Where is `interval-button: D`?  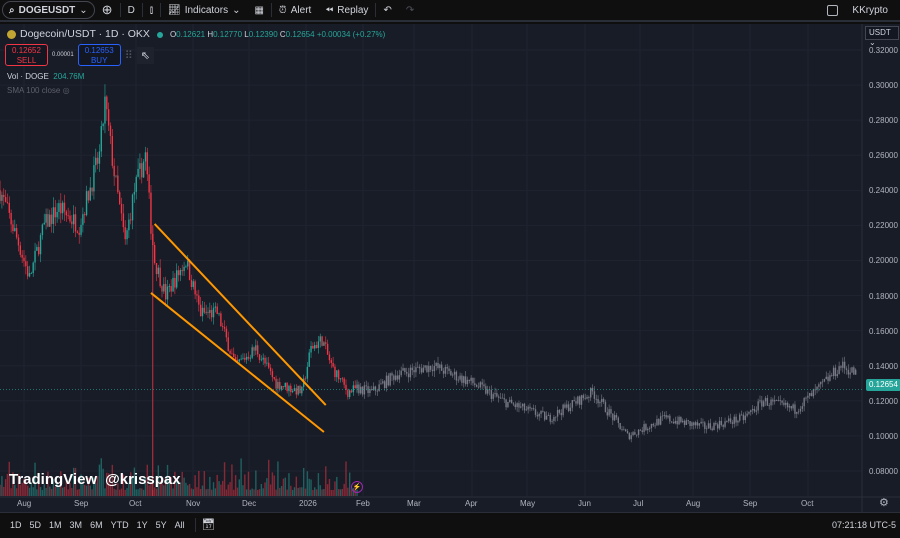
interval-button: D is located at coordinates (131, 10).